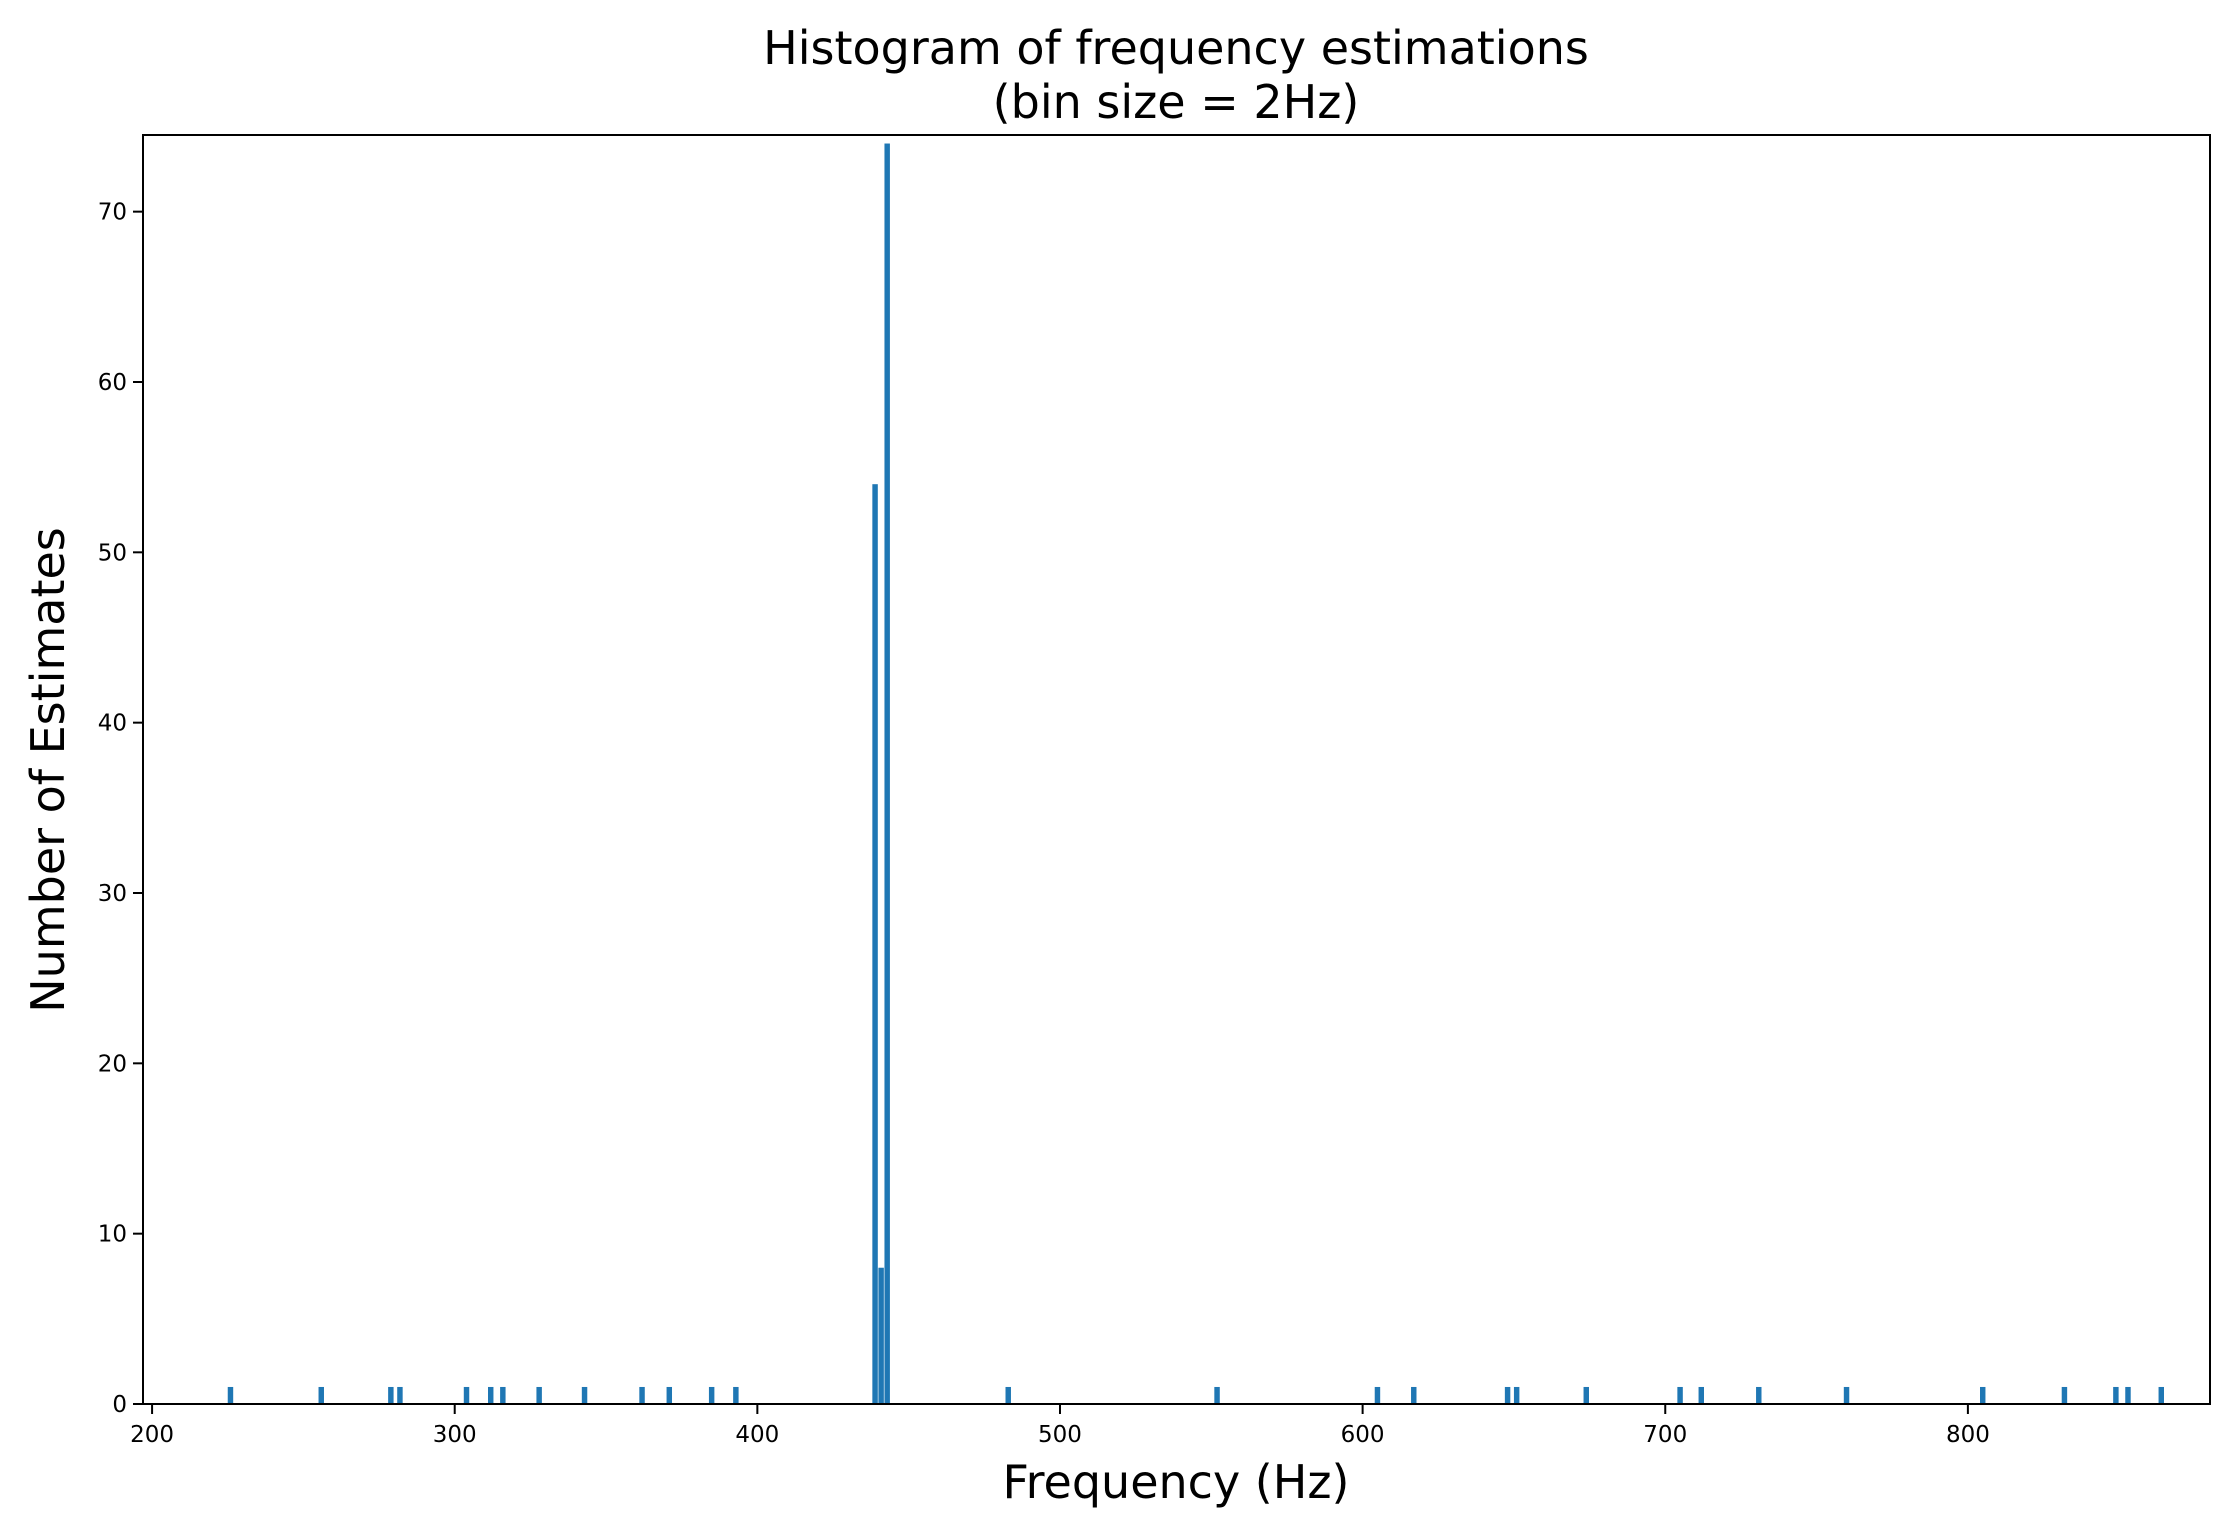 The image size is (2234, 1534). What do you see at coordinates (112, 553) in the screenshot?
I see `y-tick-label: 50` at bounding box center [112, 553].